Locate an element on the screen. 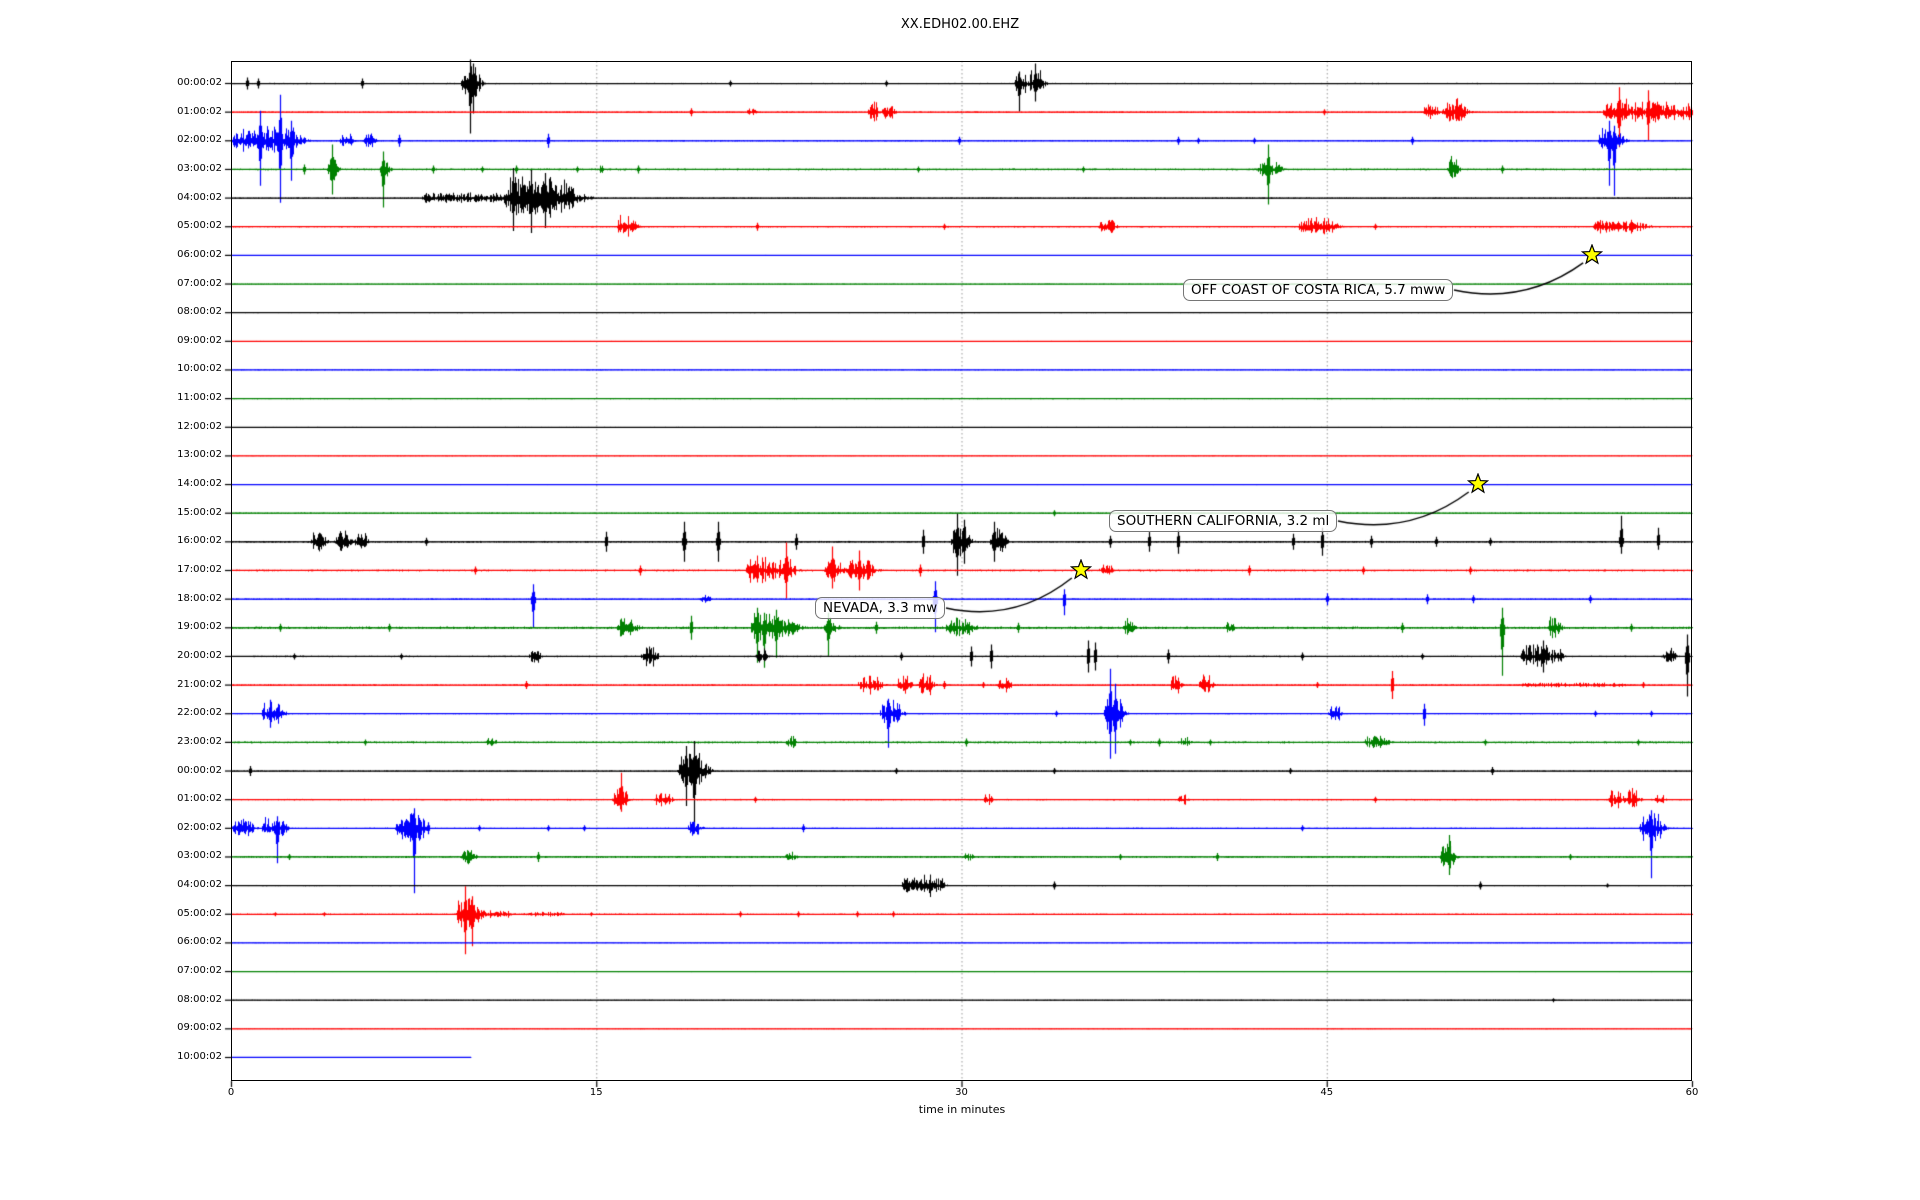  y-tick-label: 15:00:02 is located at coordinates (199, 512).